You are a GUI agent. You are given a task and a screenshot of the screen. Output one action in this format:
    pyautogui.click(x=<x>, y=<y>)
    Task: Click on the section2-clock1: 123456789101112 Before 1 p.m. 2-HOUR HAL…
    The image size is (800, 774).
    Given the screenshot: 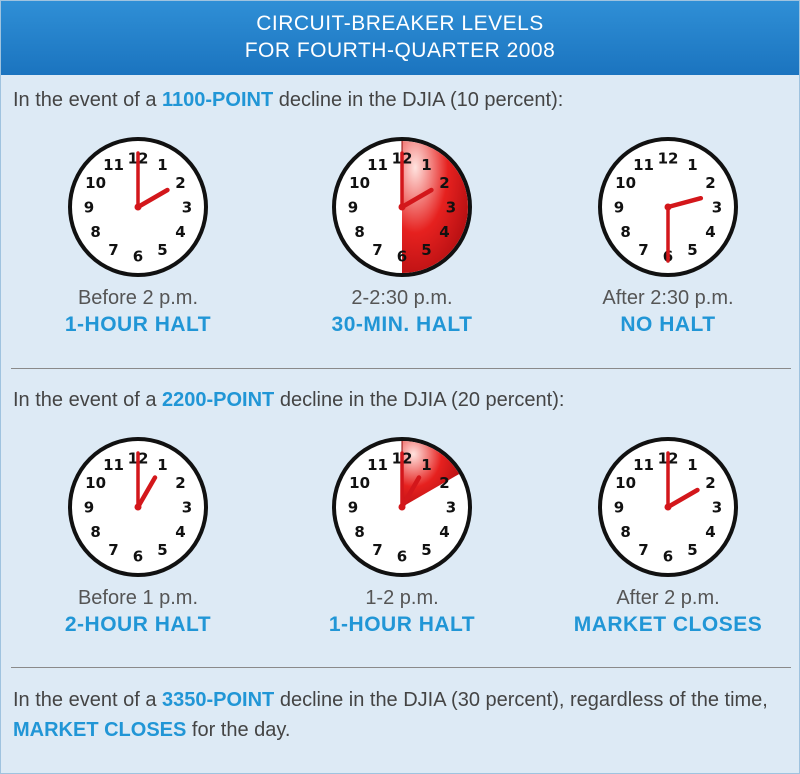 What is the action you would take?
    pyautogui.click(x=138, y=535)
    